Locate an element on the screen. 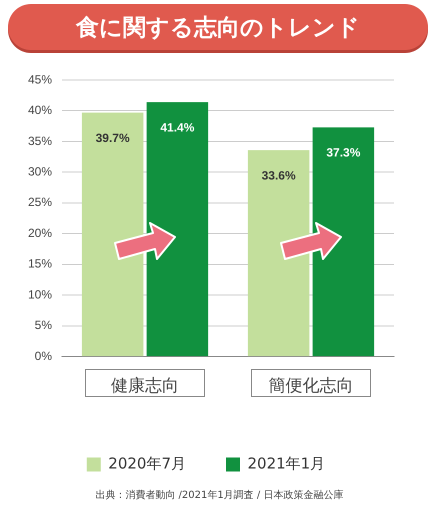  x-tick-label: 健康志向 is located at coordinates (145, 386).